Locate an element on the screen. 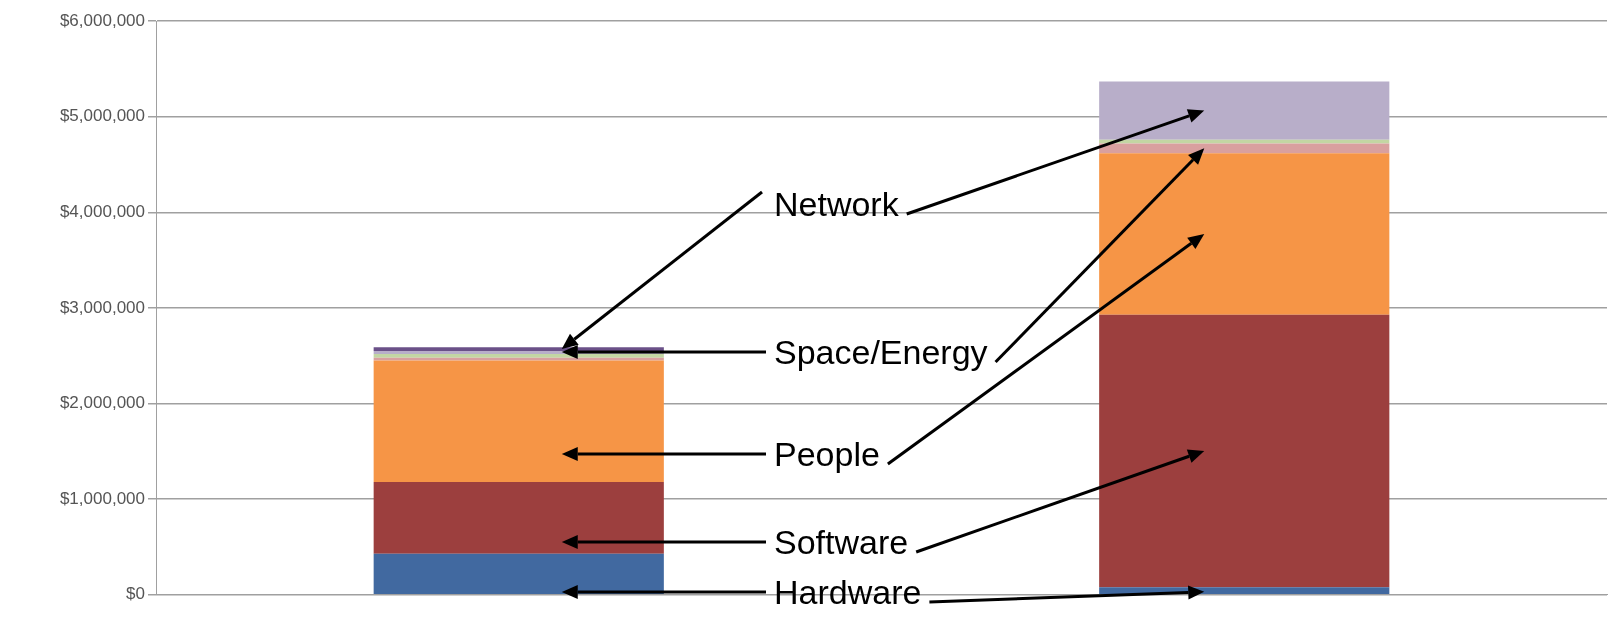 Image resolution: width=1619 pixels, height=617 pixels. y-tick-label: $6,000,000 is located at coordinates (102, 20).